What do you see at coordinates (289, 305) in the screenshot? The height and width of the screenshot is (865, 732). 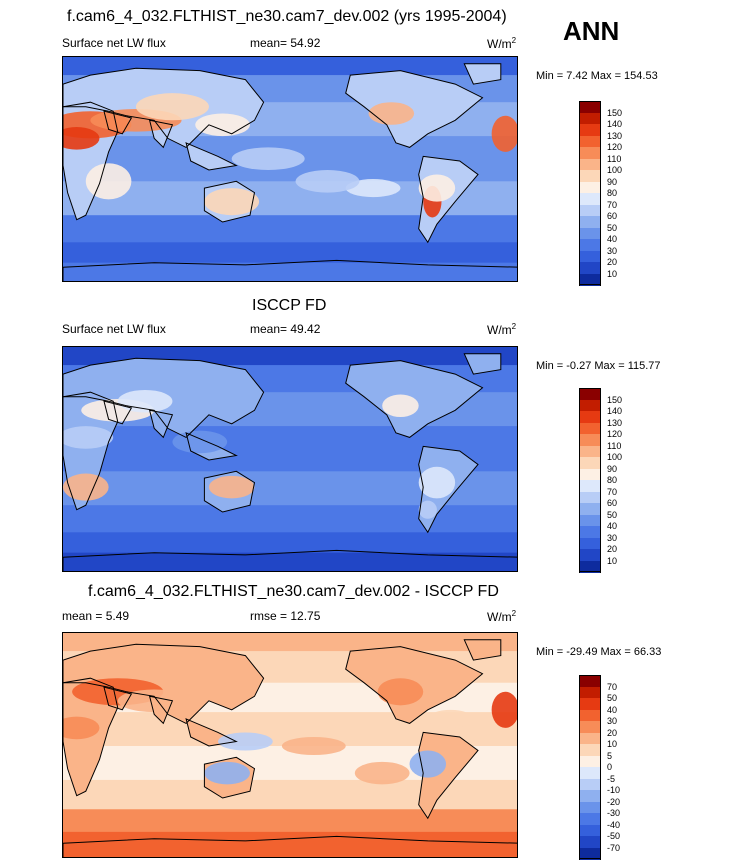 I see `panel-2-title: ISCCP FD` at bounding box center [289, 305].